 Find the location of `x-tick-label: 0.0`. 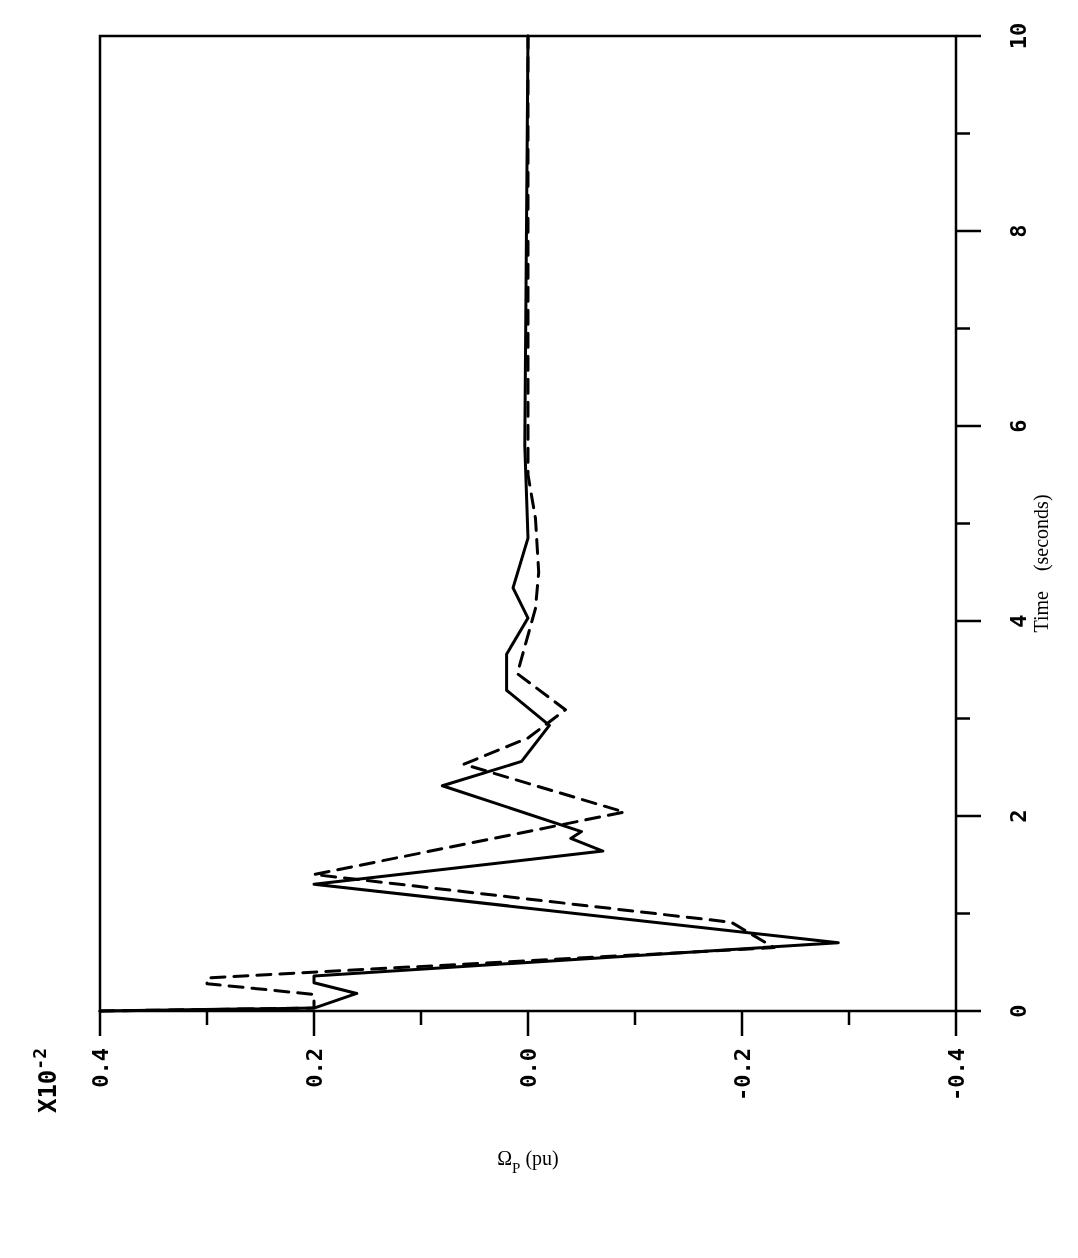

x-tick-label: 0.0 is located at coordinates (528, 1068).